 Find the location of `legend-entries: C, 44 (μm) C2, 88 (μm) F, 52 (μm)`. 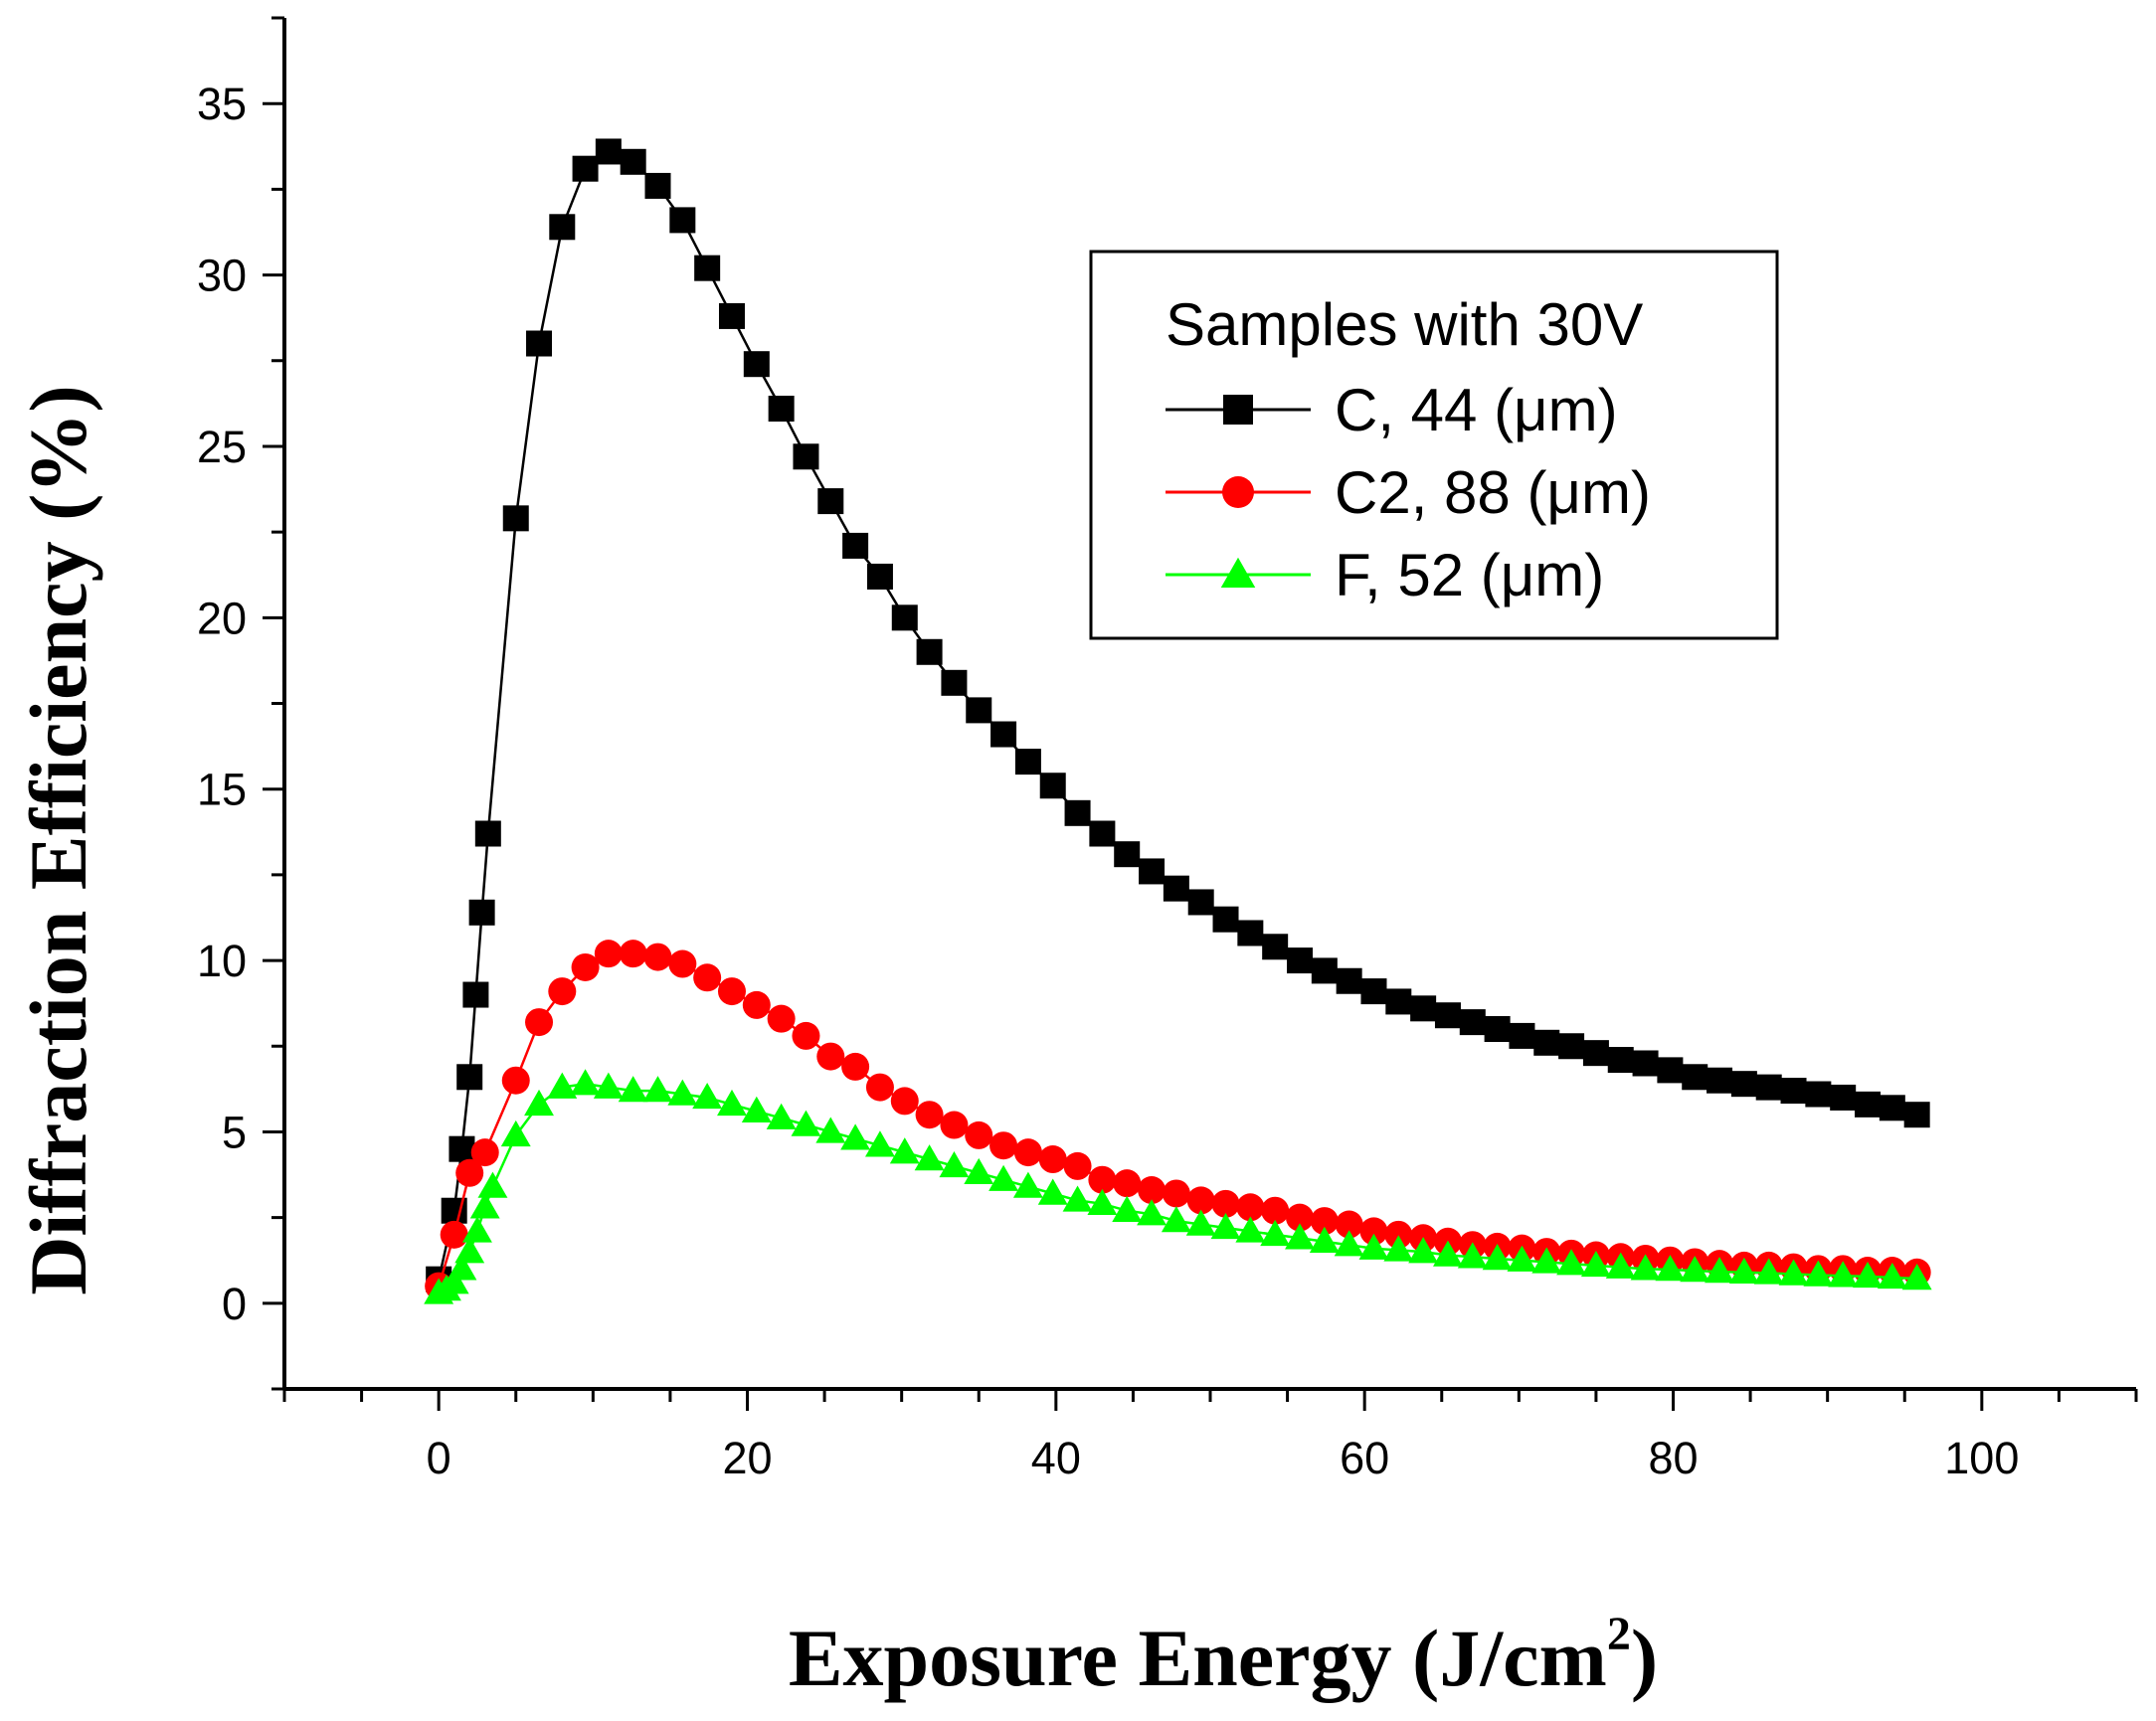

legend-entries: C, 44 (μm) C2, 88 (μm) F, 52 (μm) is located at coordinates (1408, 492).